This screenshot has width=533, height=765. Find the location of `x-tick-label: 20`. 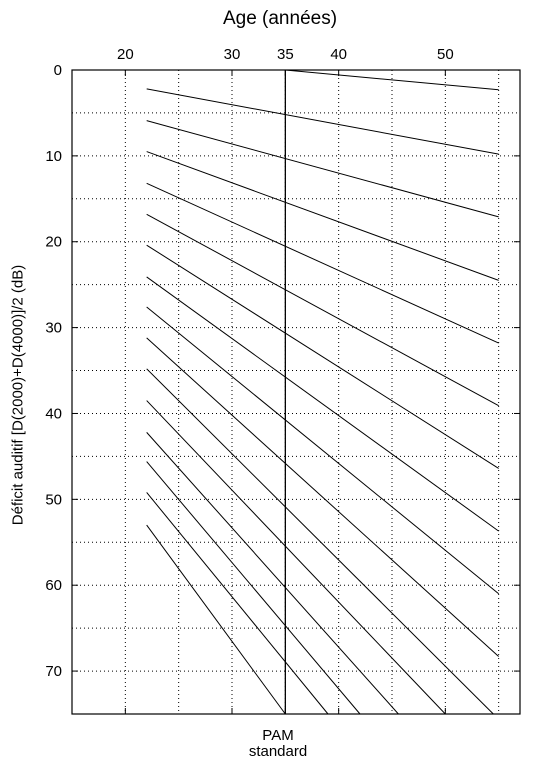

x-tick-label: 20 is located at coordinates (125, 54).